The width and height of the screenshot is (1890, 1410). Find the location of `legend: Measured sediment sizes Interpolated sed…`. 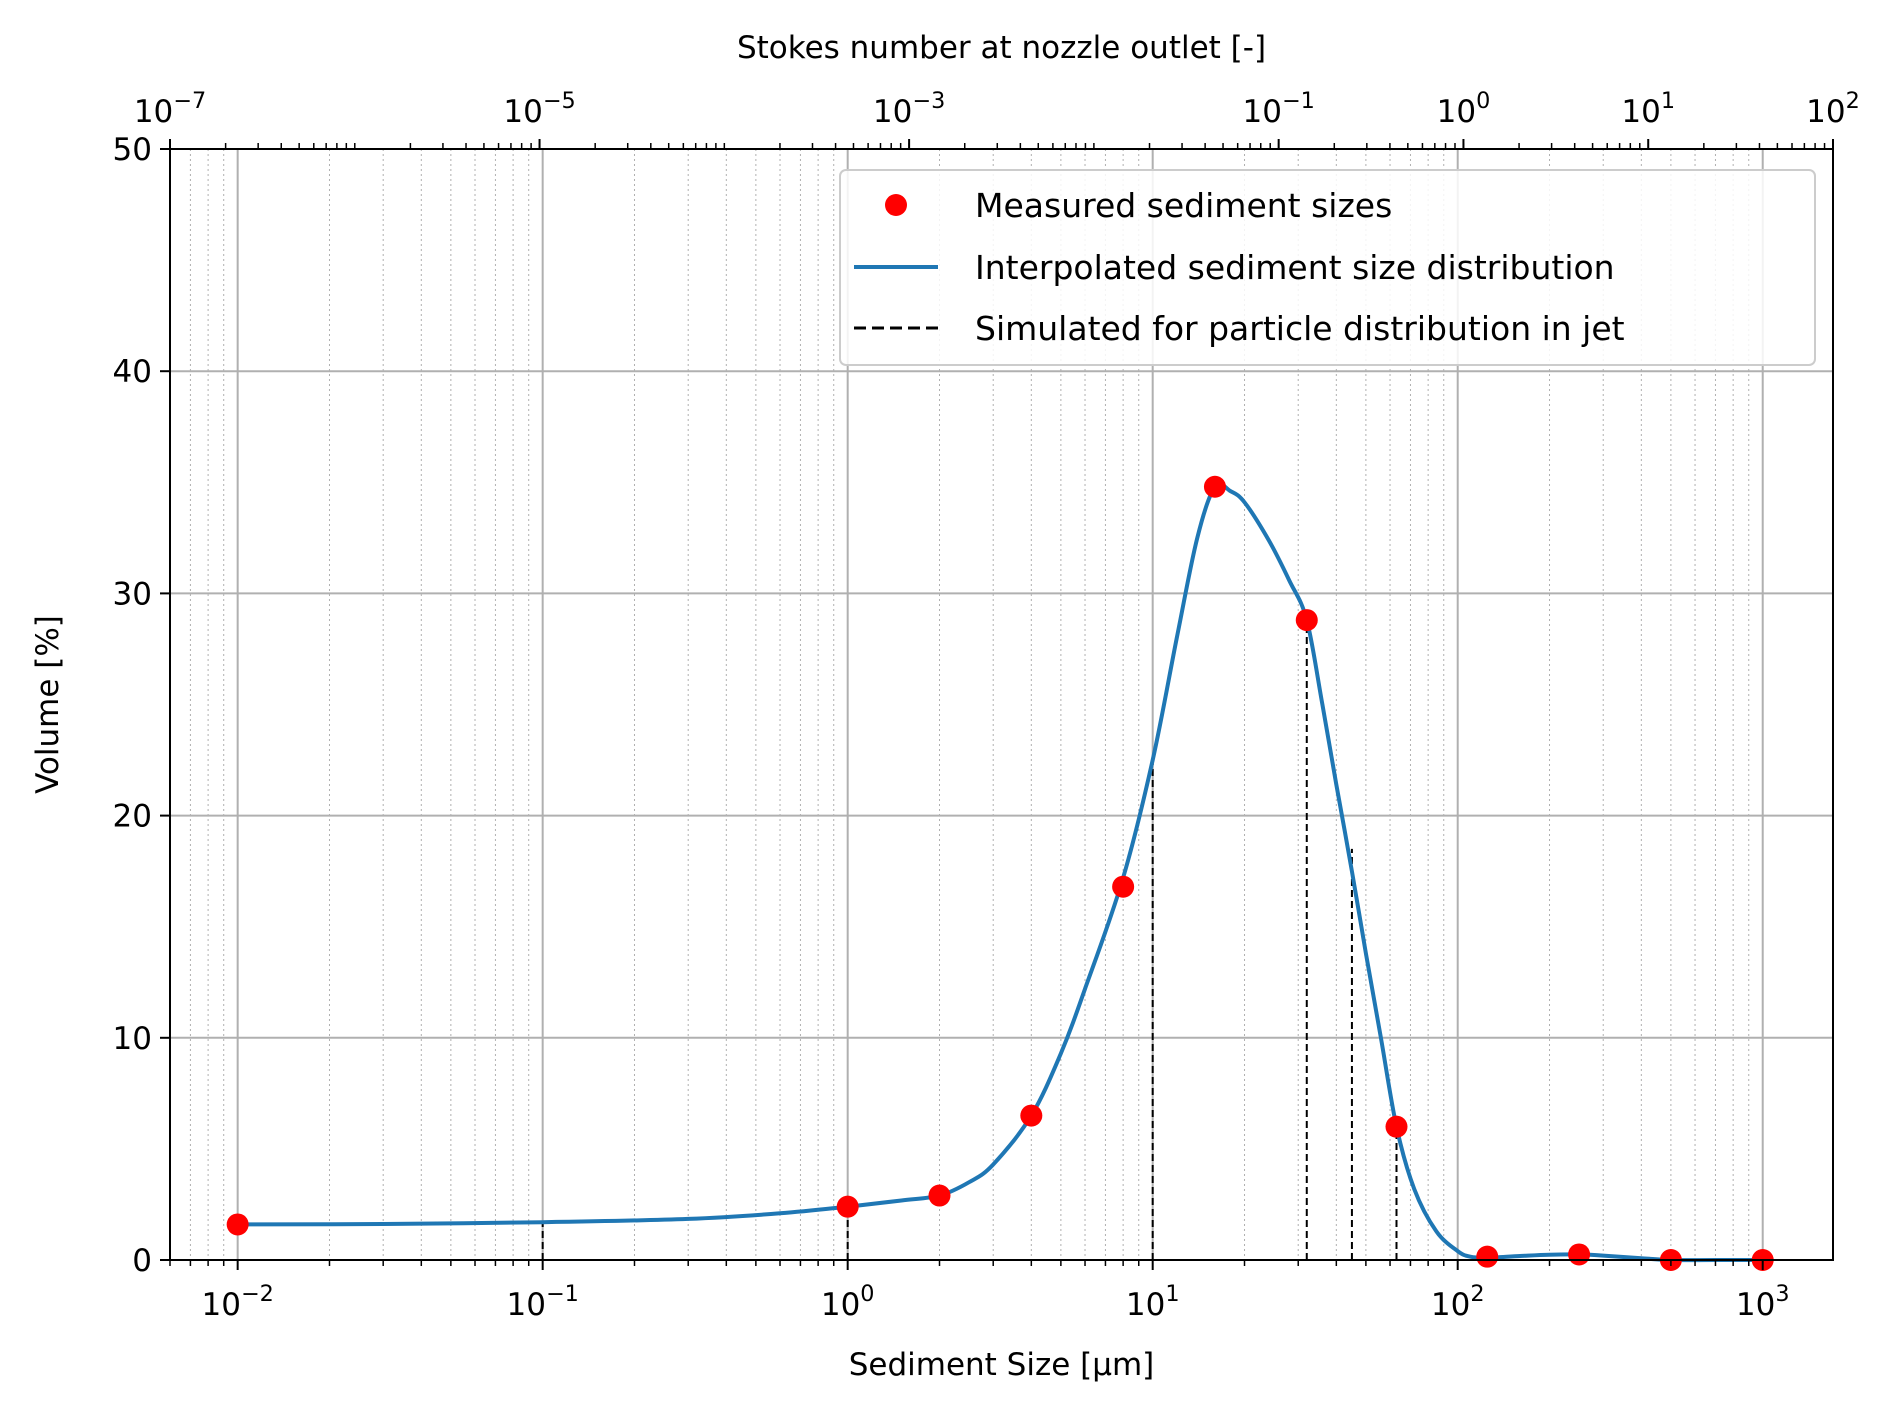

legend: Measured sediment sizes Interpolated sed… is located at coordinates (1327, 267).